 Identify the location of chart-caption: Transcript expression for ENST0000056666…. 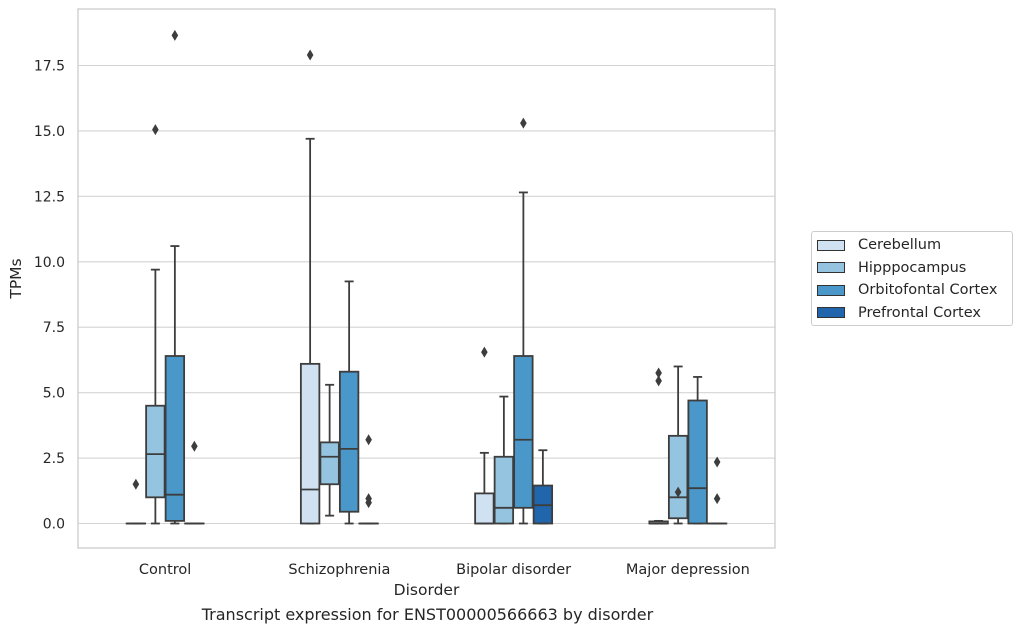
(427, 614).